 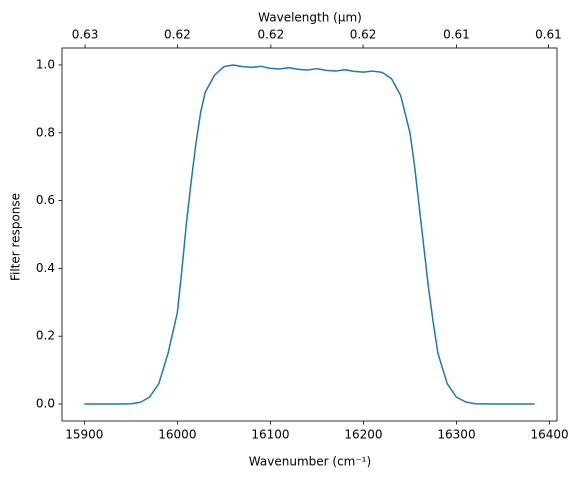 I want to click on x-tick-label: 16100, so click(x=270, y=435).